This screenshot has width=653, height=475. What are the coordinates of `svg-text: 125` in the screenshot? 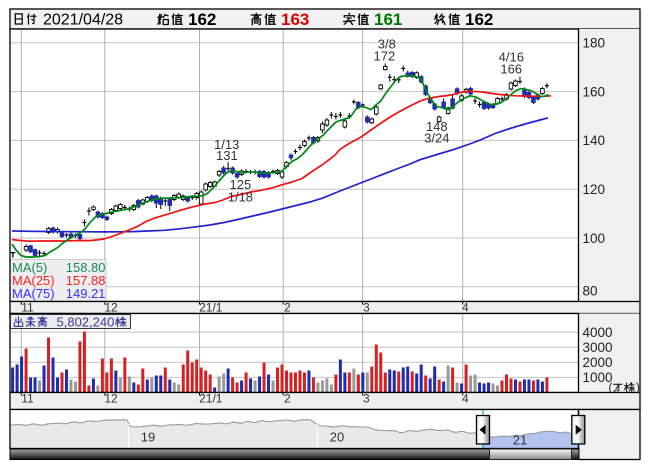 It's located at (241, 184).